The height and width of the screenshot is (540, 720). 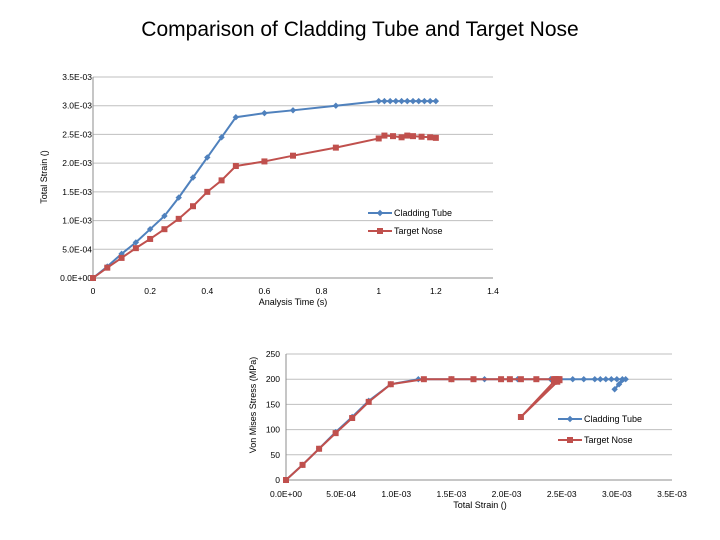 What do you see at coordinates (562, 494) in the screenshot?
I see `chart2-x-tick-label: 2.5E-03` at bounding box center [562, 494].